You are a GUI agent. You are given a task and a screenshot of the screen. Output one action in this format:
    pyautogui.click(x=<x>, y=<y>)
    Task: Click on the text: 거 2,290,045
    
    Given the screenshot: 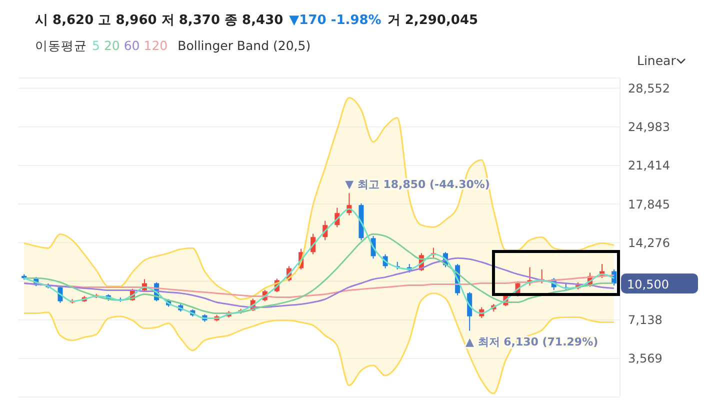 What is the action you would take?
    pyautogui.click(x=432, y=20)
    